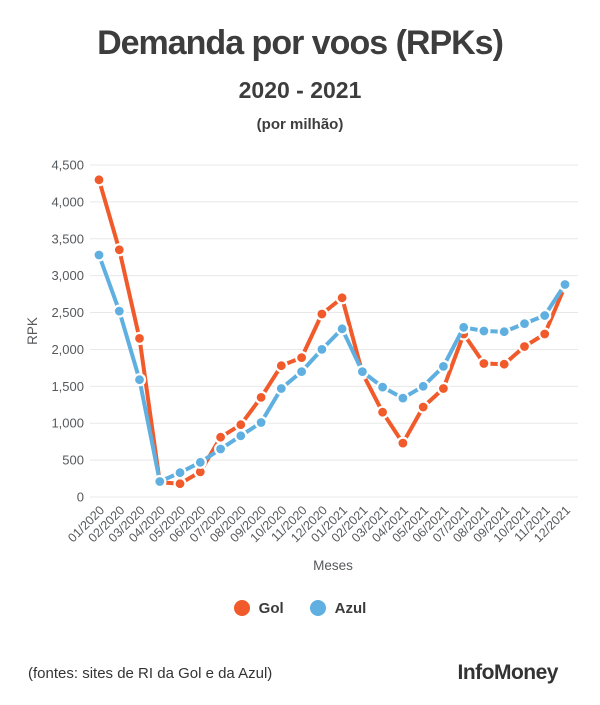  Describe the element at coordinates (73, 460) in the screenshot. I see `y-axis-tick-label: 500` at that location.